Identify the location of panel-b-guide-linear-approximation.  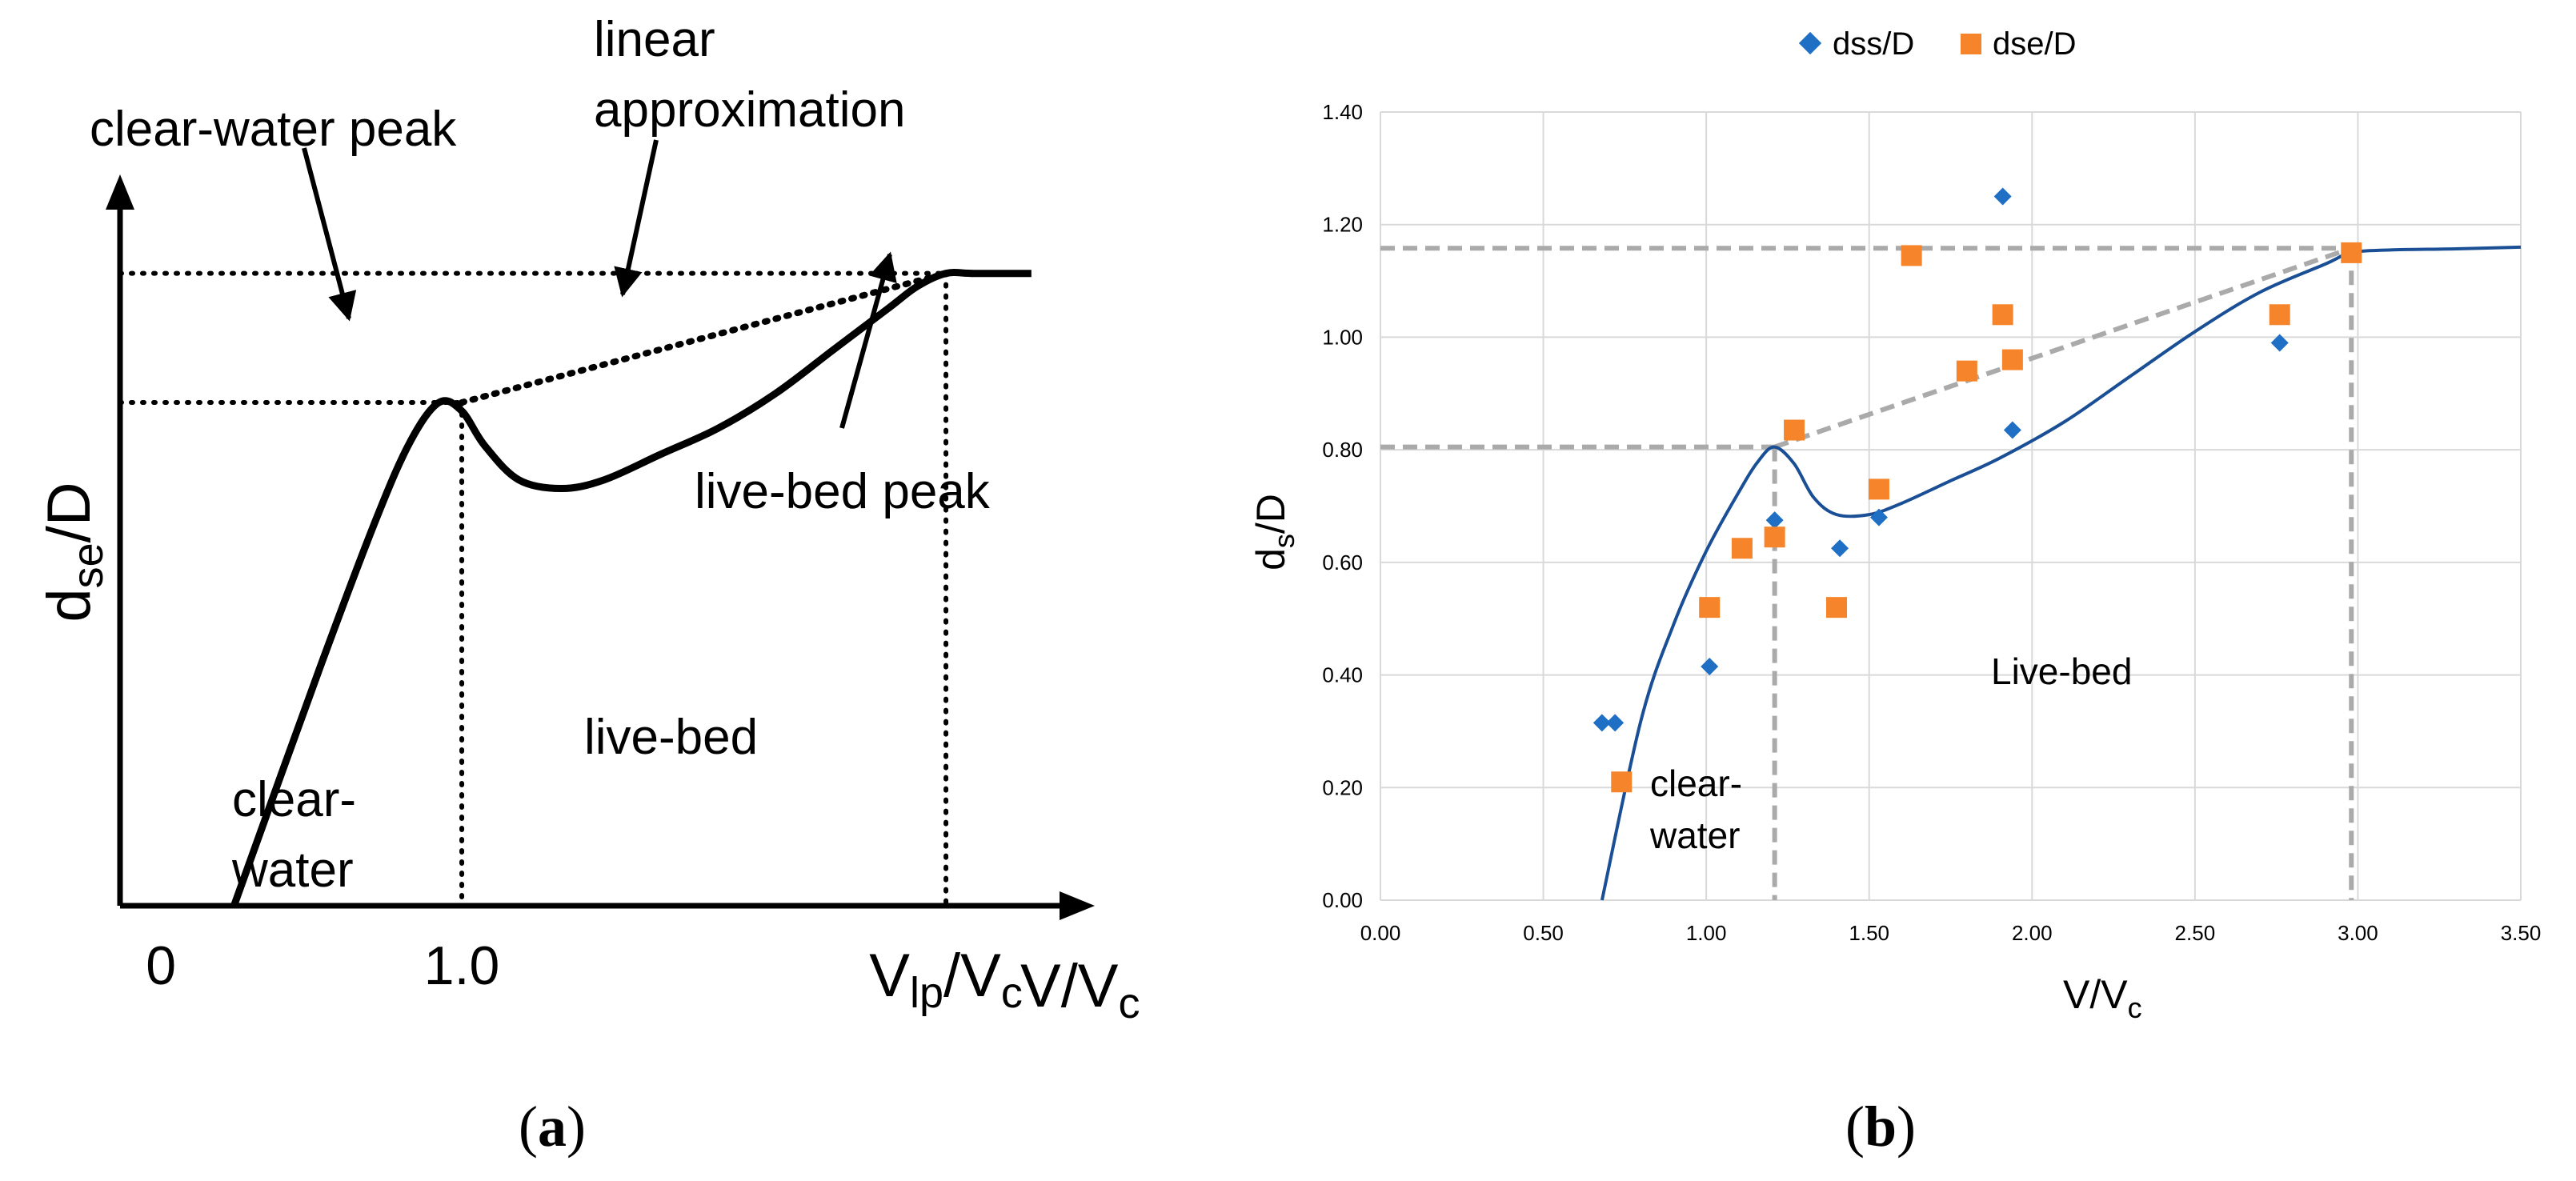
(2063, 348).